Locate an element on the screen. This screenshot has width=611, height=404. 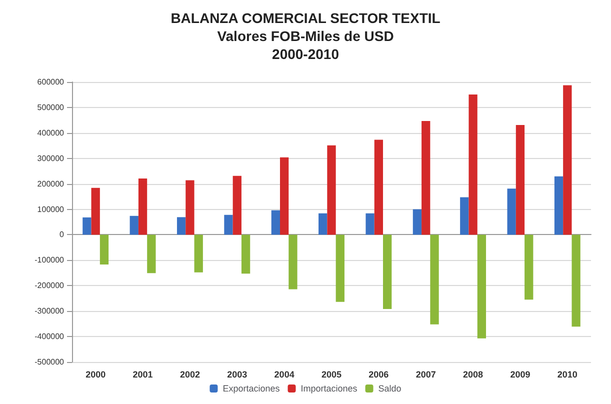
y-tick-label: 0 is located at coordinates (62, 235).